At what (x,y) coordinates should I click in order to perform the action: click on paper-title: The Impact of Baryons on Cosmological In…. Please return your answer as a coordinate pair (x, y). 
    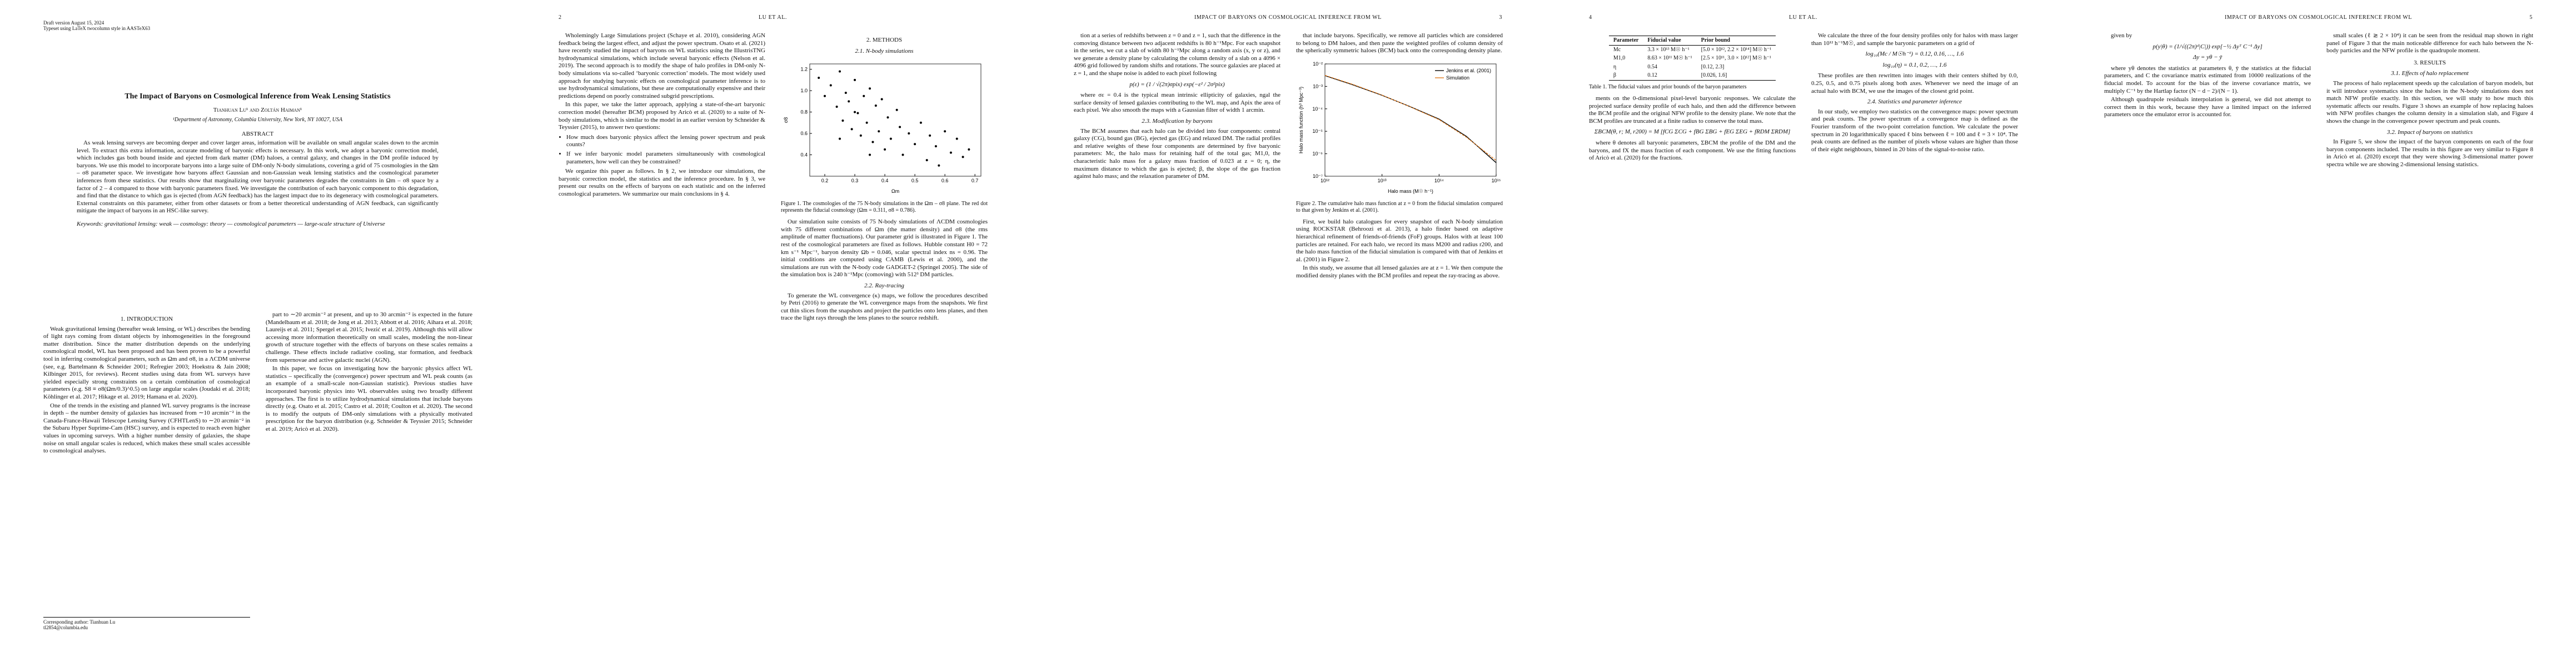
    Looking at the image, I should click on (257, 96).